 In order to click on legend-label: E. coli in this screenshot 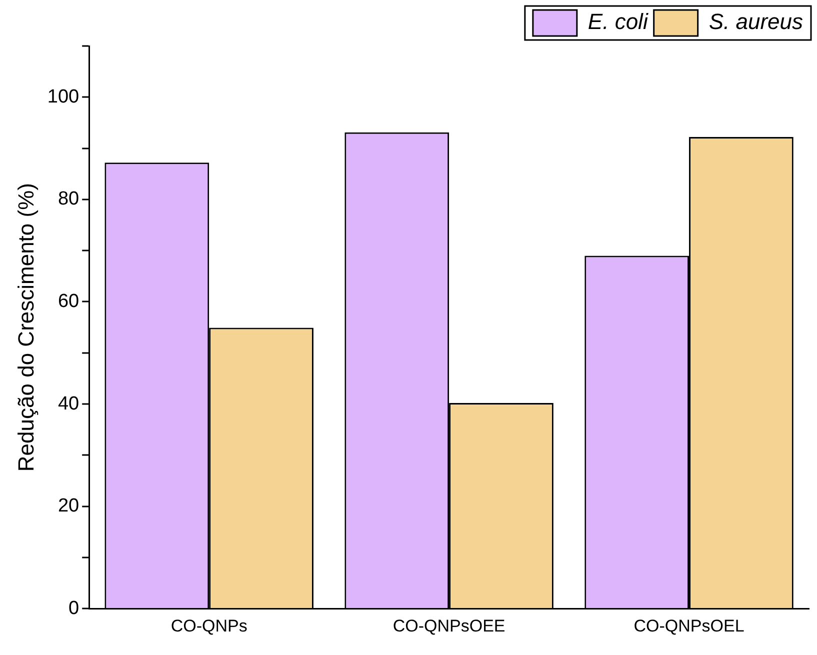, I will do `click(618, 21)`.